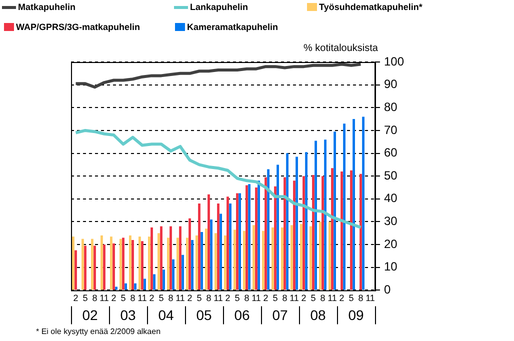 This screenshot has width=514, height=341. What do you see at coordinates (394, 61) in the screenshot?
I see `y-tick-label: 100` at bounding box center [394, 61].